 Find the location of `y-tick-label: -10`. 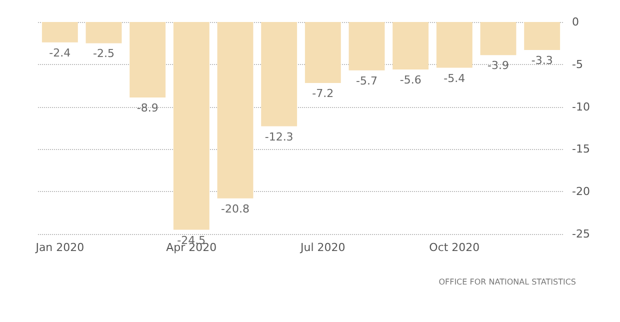

y-tick-label: -10 is located at coordinates (581, 107).